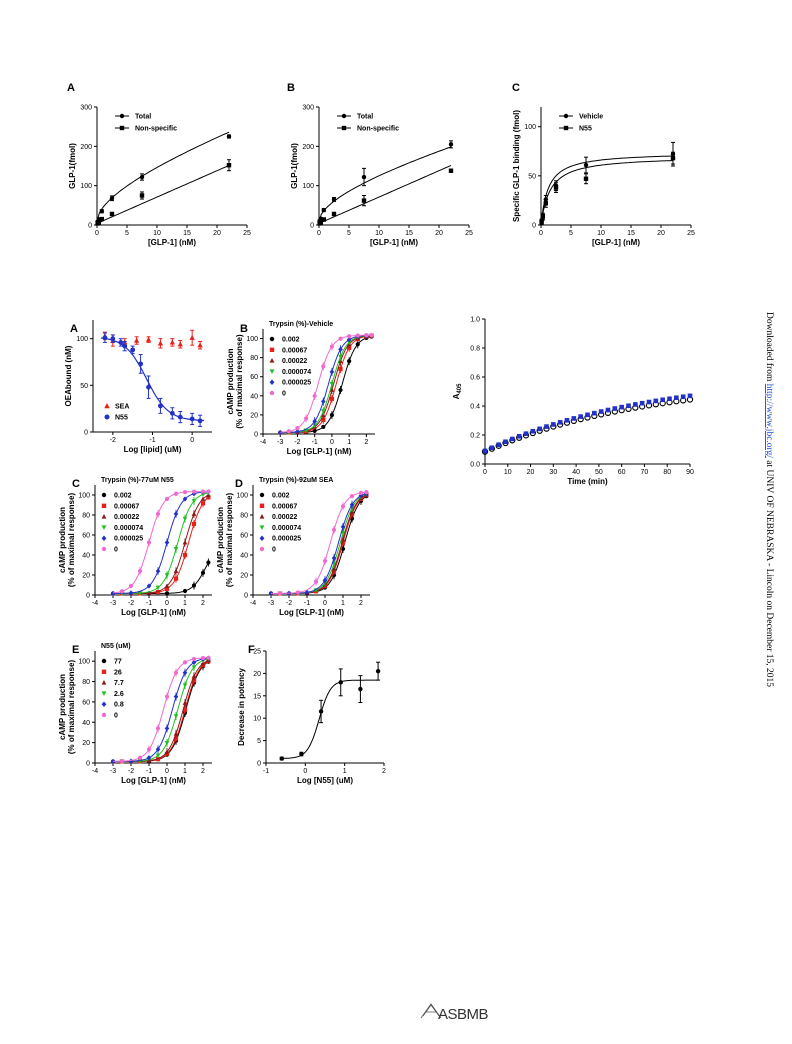  What do you see at coordinates (131, 771) in the screenshot?
I see `x-tick-label: -2` at bounding box center [131, 771].